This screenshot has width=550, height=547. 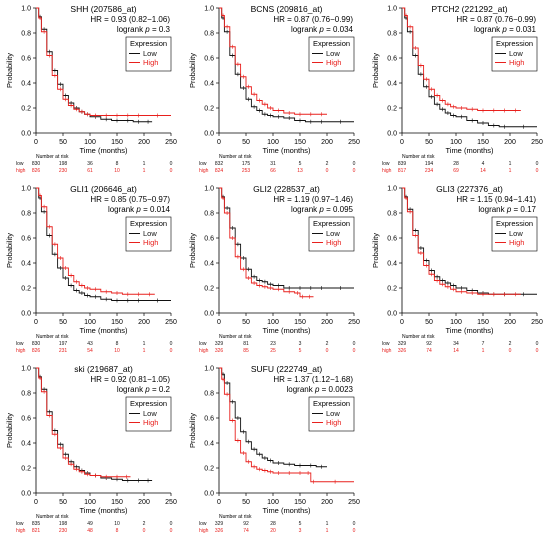 I want to click on y-tick-label: 0.2, so click(x=26, y=469).